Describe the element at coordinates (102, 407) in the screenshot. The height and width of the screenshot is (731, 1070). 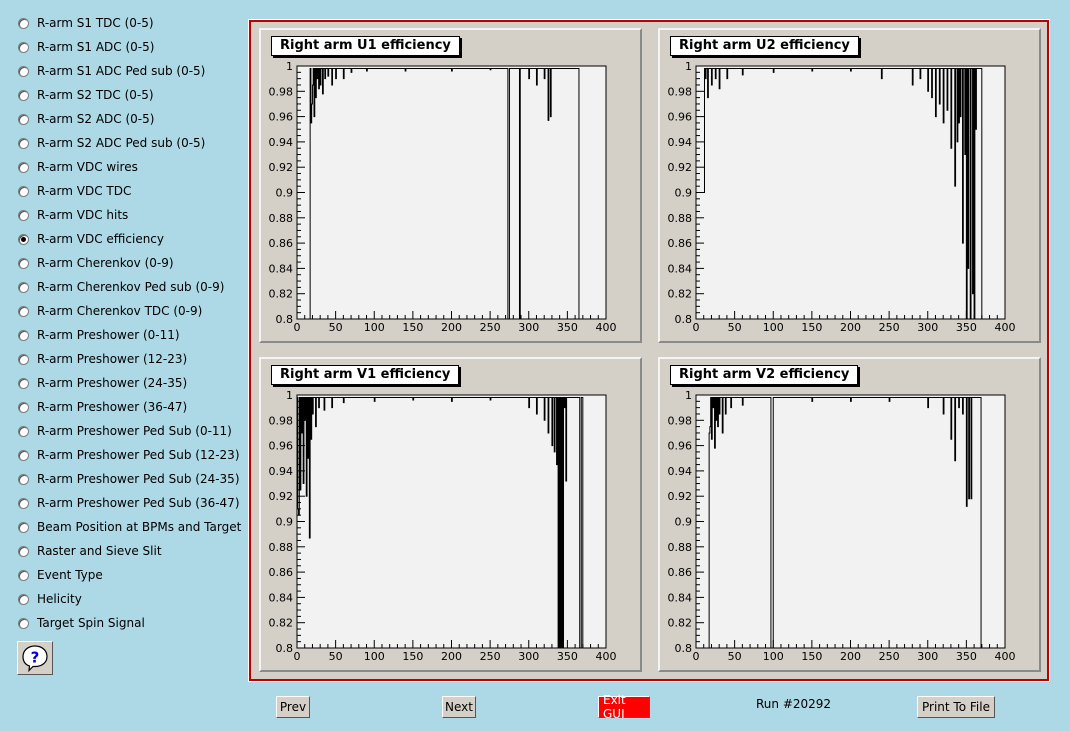
I see `histogram-option-17: R-arm Preshower (36-47)` at that location.